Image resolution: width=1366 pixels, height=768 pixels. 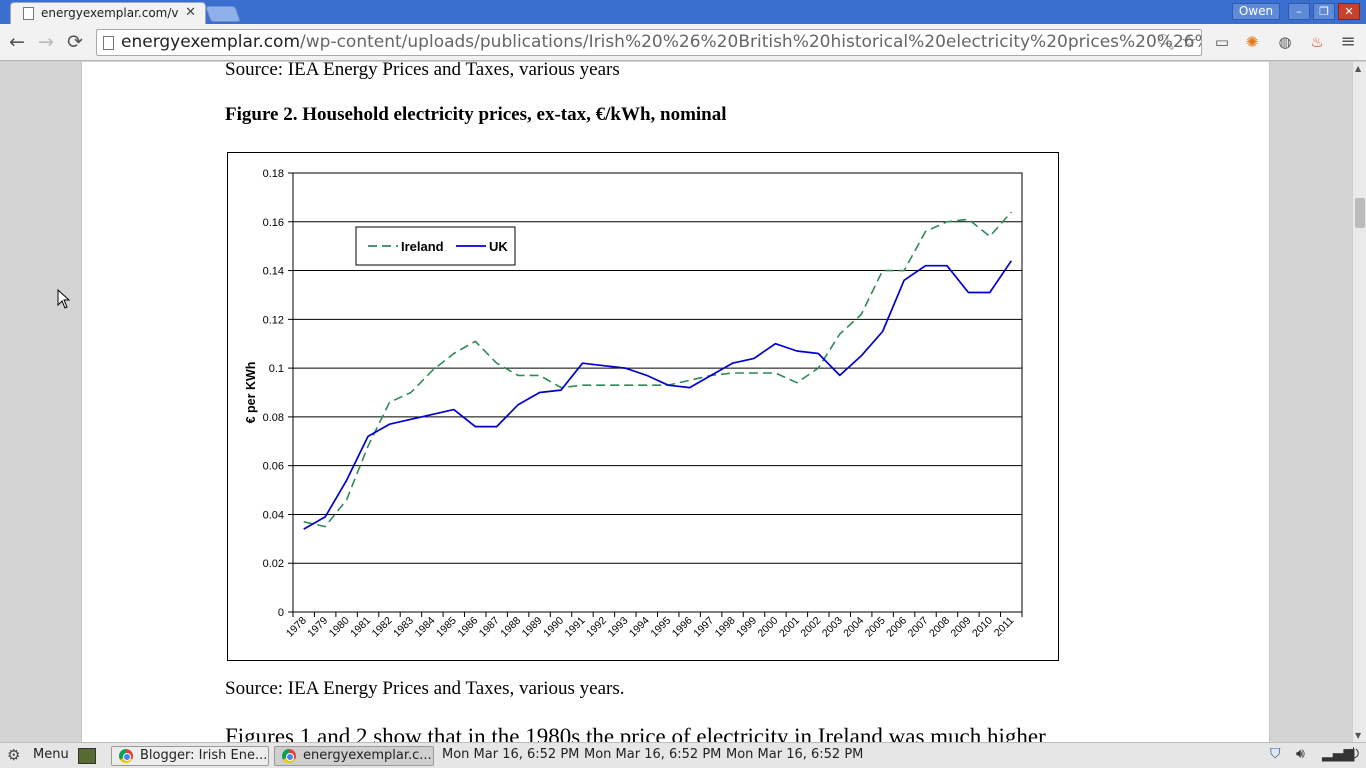 What do you see at coordinates (832, 627) in the screenshot?
I see `x-tick-label: 2003` at bounding box center [832, 627].